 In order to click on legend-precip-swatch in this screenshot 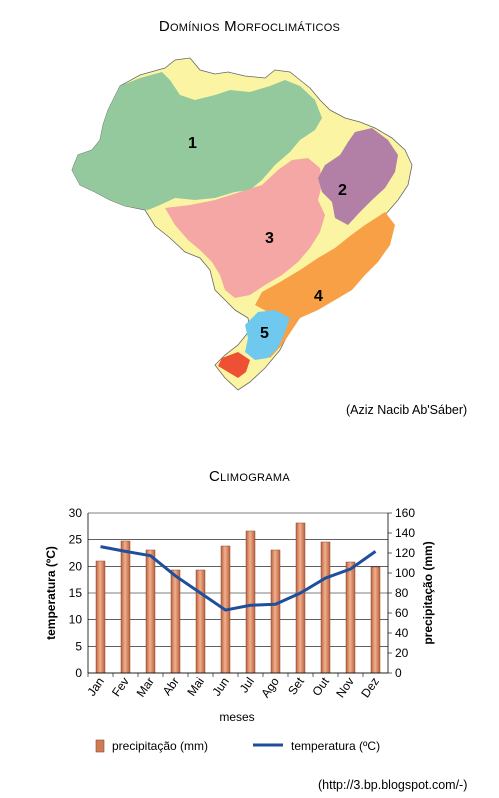, I will do `click(100, 746)`.